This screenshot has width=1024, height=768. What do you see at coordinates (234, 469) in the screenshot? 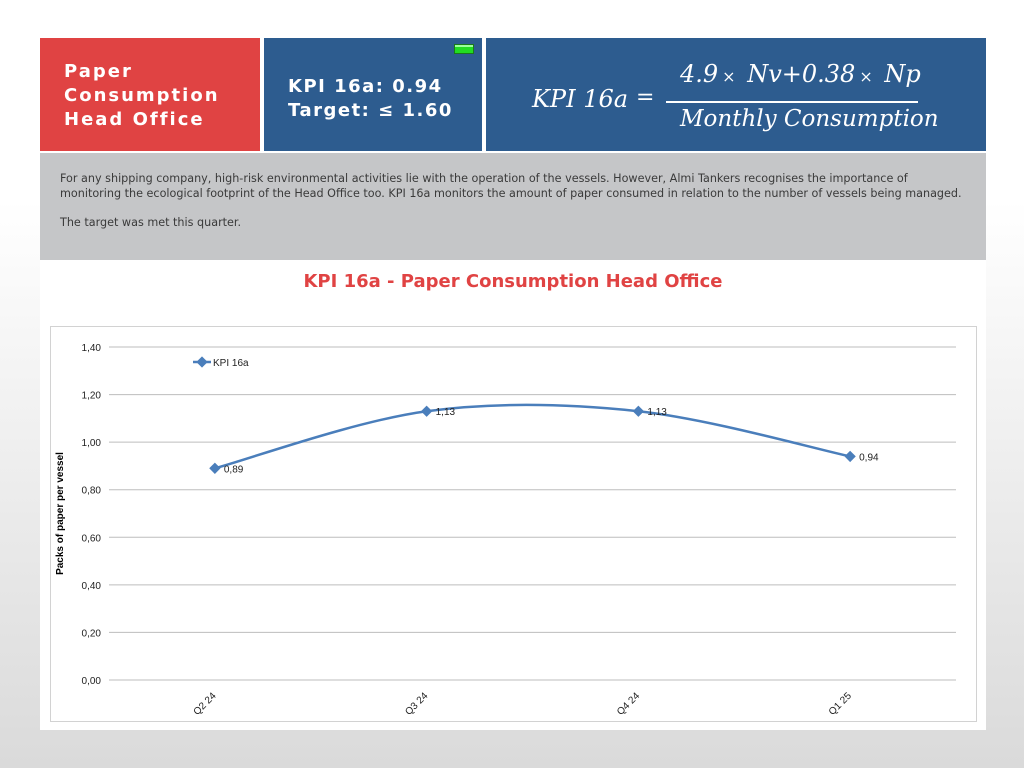
I see `data-label: 0,89` at bounding box center [234, 469].